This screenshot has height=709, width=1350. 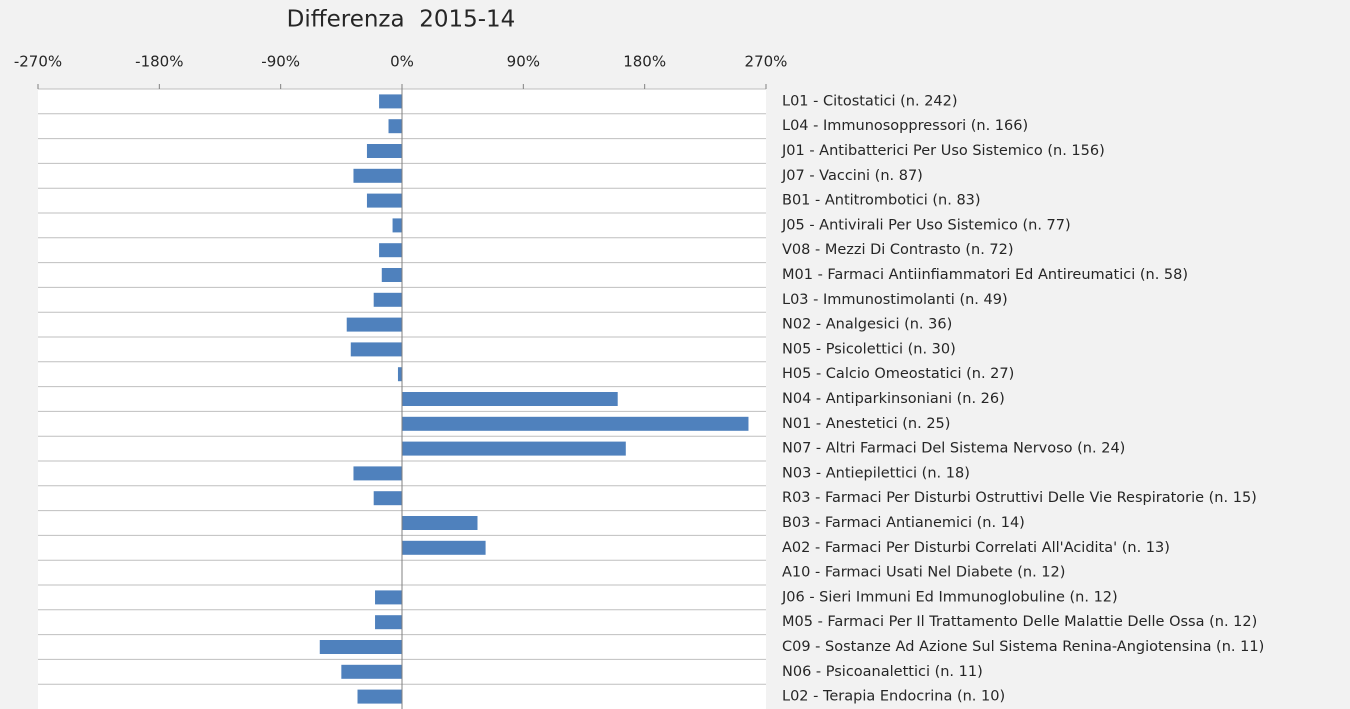 What do you see at coordinates (401, 20) in the screenshot?
I see `chart-title: Differenza 2015-14` at bounding box center [401, 20].